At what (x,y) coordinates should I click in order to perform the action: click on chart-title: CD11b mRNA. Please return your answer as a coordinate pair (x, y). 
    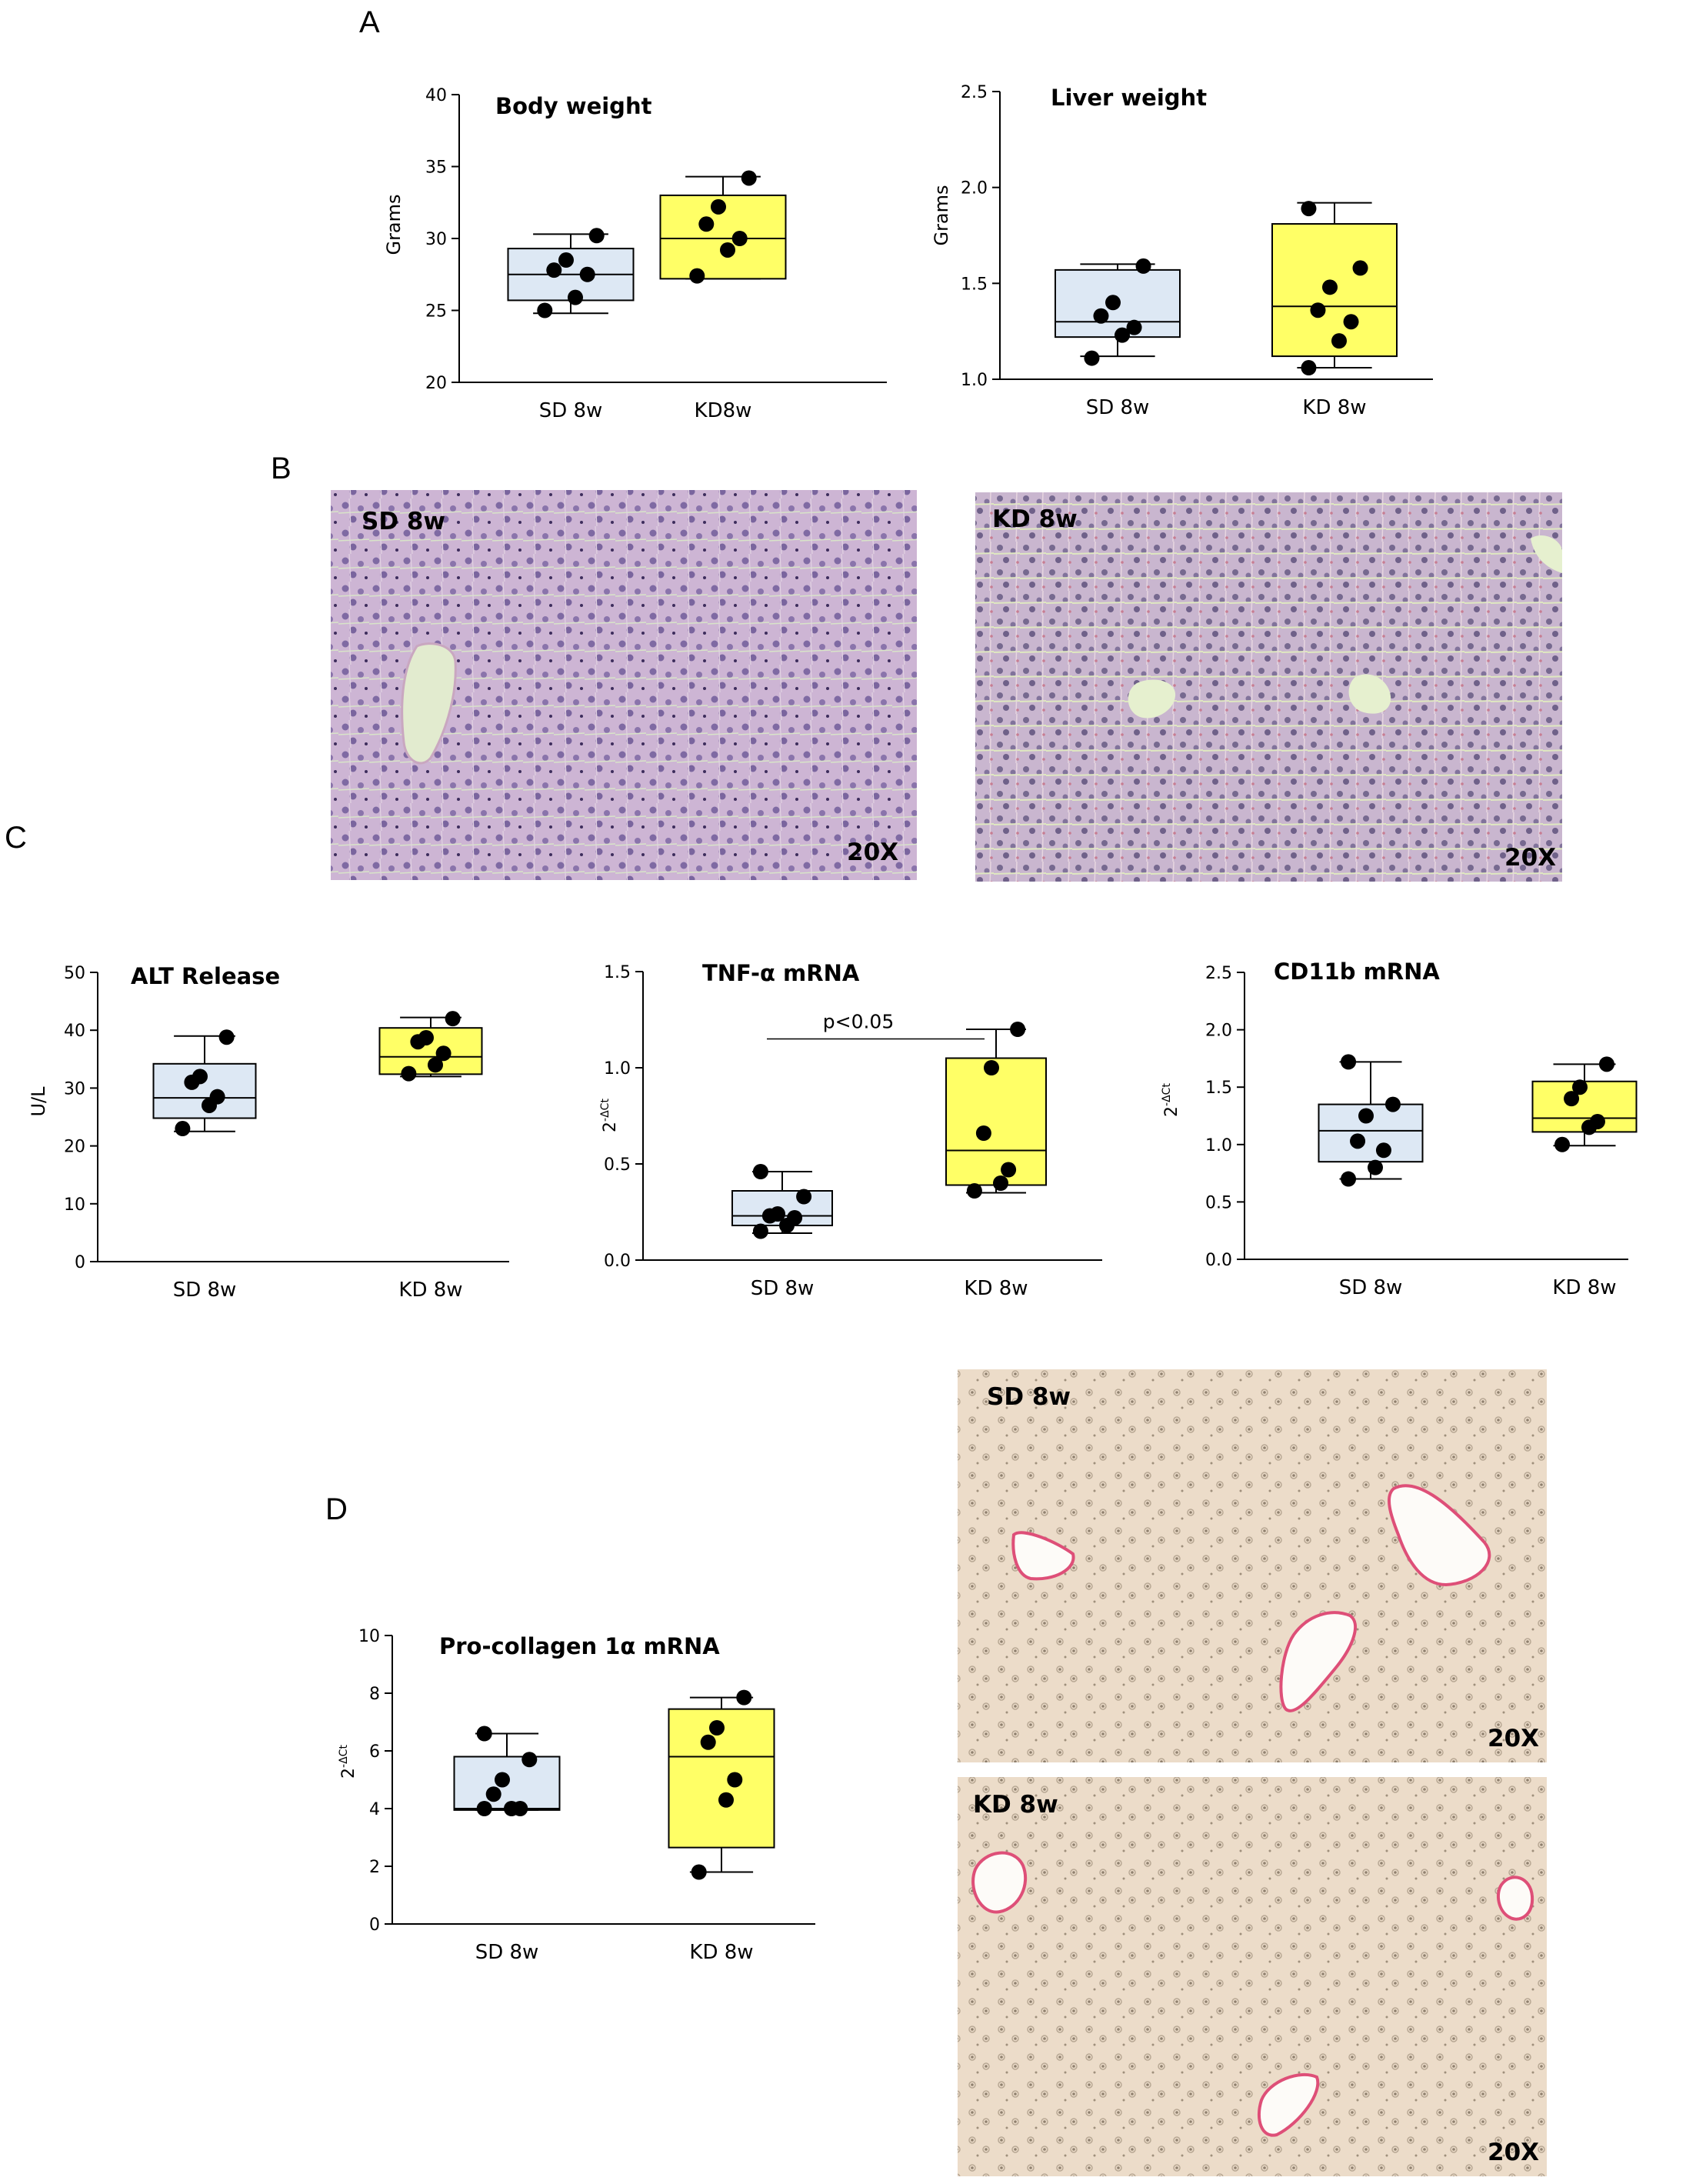
    Looking at the image, I should click on (1357, 972).